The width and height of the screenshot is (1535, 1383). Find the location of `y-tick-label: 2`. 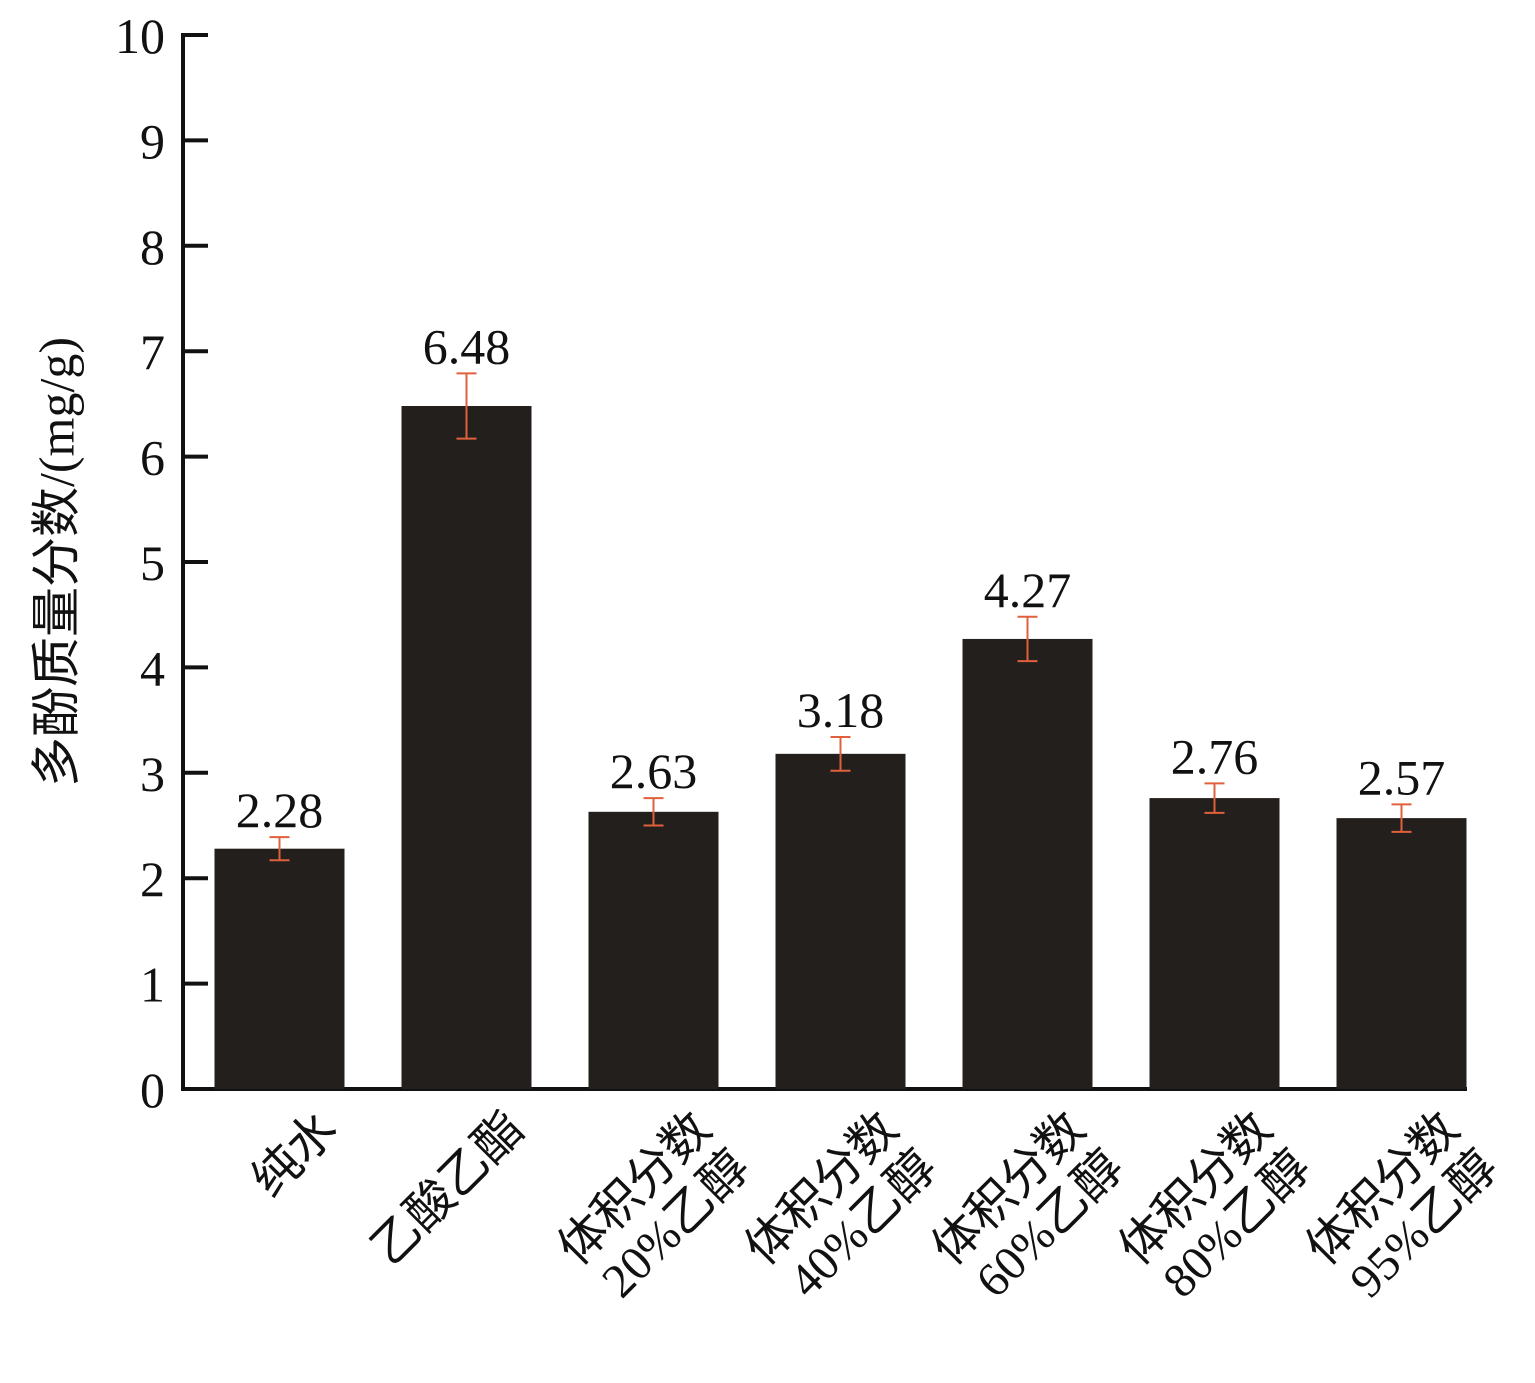

y-tick-label: 2 is located at coordinates (152, 879).